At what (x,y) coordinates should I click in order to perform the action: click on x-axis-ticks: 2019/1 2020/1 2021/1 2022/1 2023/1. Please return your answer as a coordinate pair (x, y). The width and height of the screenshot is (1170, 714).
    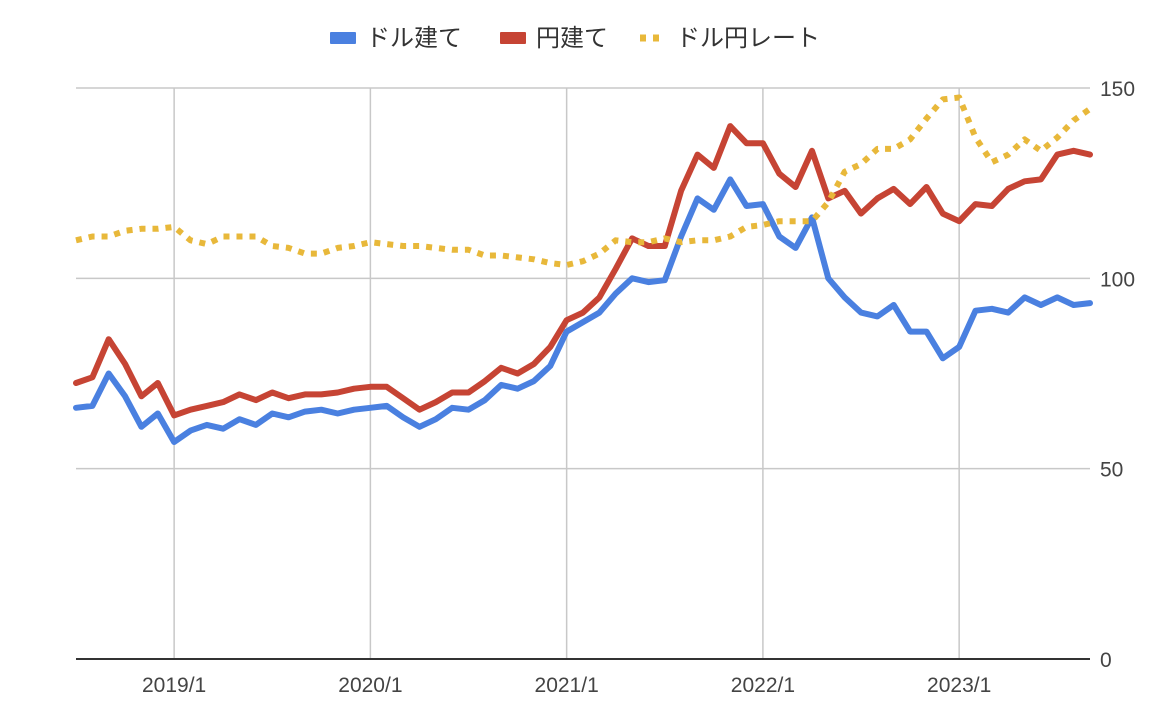
    Looking at the image, I should click on (566, 685).